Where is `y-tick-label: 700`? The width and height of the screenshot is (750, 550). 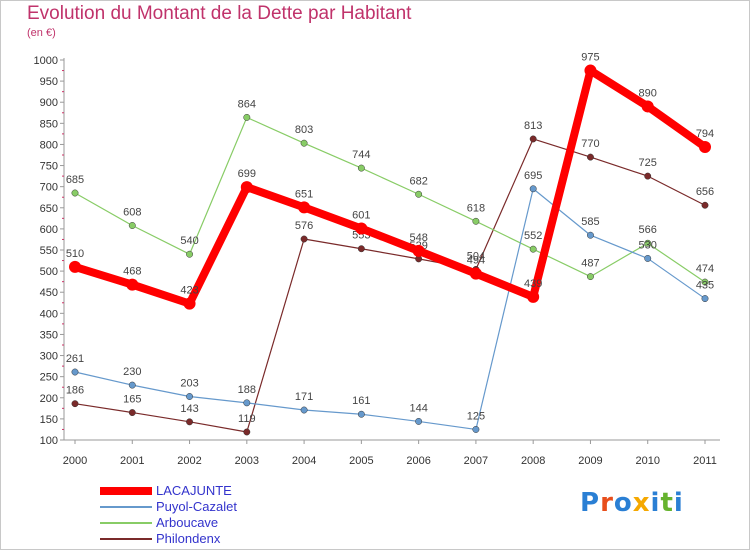 y-tick-label: 700 is located at coordinates (49, 188).